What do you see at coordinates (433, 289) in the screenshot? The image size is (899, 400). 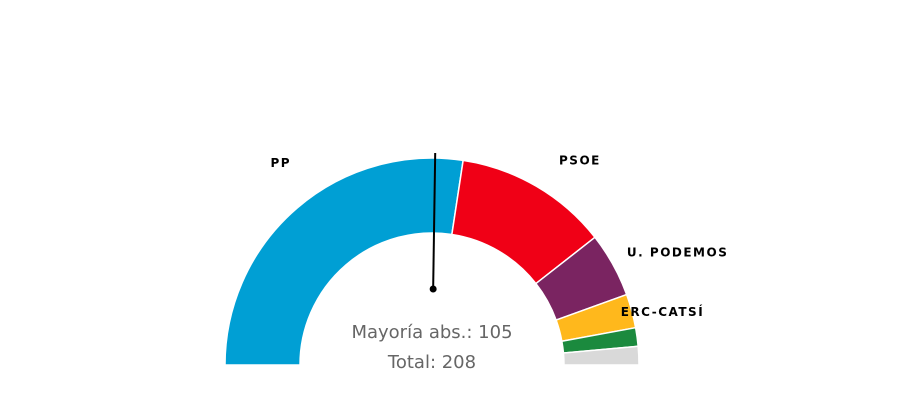 I see `majority-marker-dot` at bounding box center [433, 289].